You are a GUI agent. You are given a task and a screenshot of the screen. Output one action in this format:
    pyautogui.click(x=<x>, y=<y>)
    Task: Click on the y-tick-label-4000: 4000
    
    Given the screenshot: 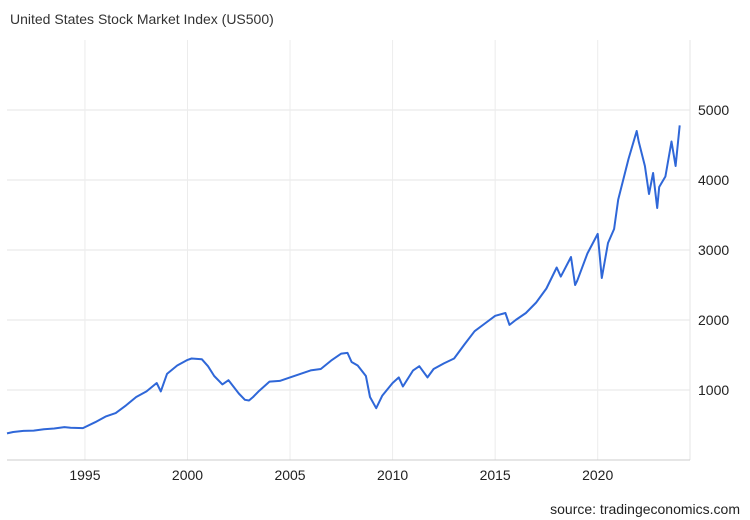 What is the action you would take?
    pyautogui.click(x=713, y=180)
    